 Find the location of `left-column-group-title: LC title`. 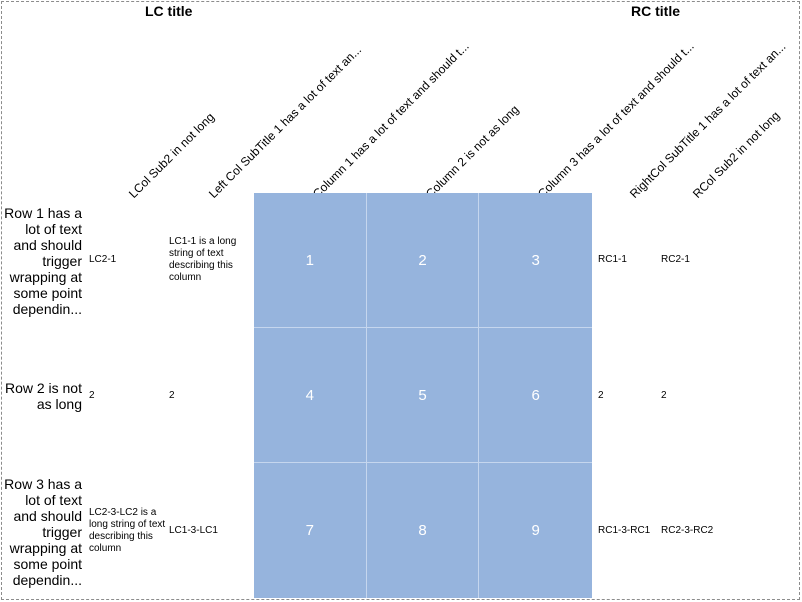

left-column-group-title: LC title is located at coordinates (169, 11).